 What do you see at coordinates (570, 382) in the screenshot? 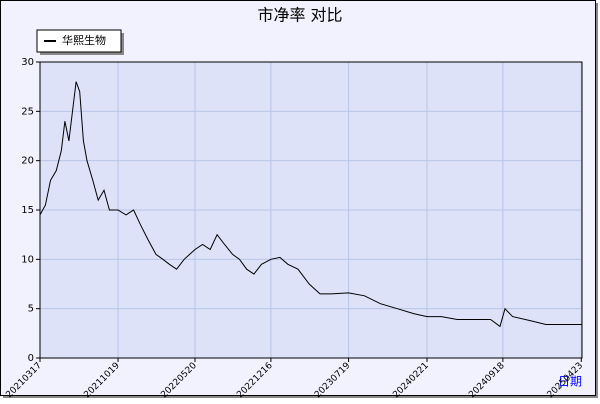
I see `x-axis-label: 日期` at bounding box center [570, 382].